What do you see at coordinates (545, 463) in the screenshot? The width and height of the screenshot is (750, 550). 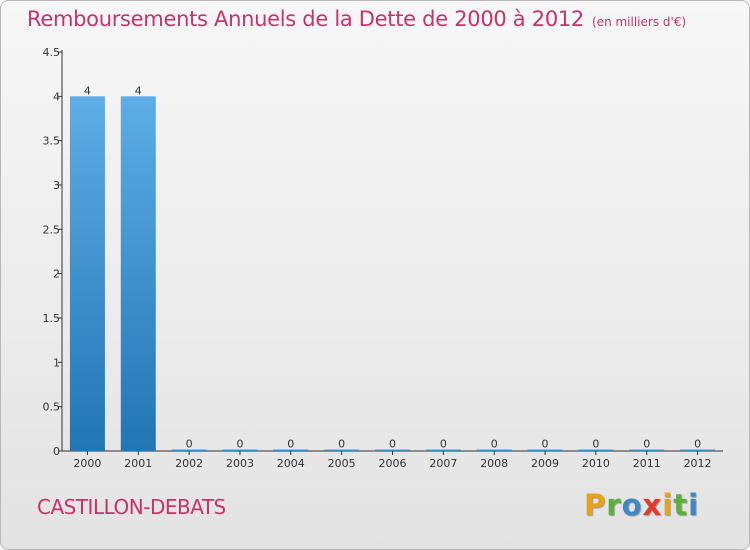 I see `x-tick-label: 2009` at bounding box center [545, 463].